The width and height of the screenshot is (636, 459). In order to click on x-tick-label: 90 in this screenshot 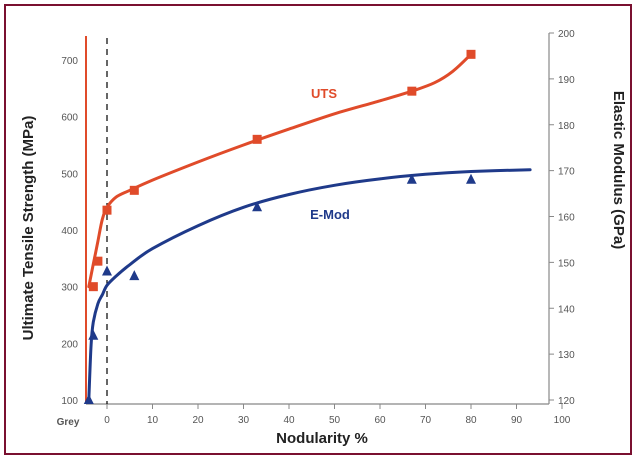, I will do `click(517, 420)`.